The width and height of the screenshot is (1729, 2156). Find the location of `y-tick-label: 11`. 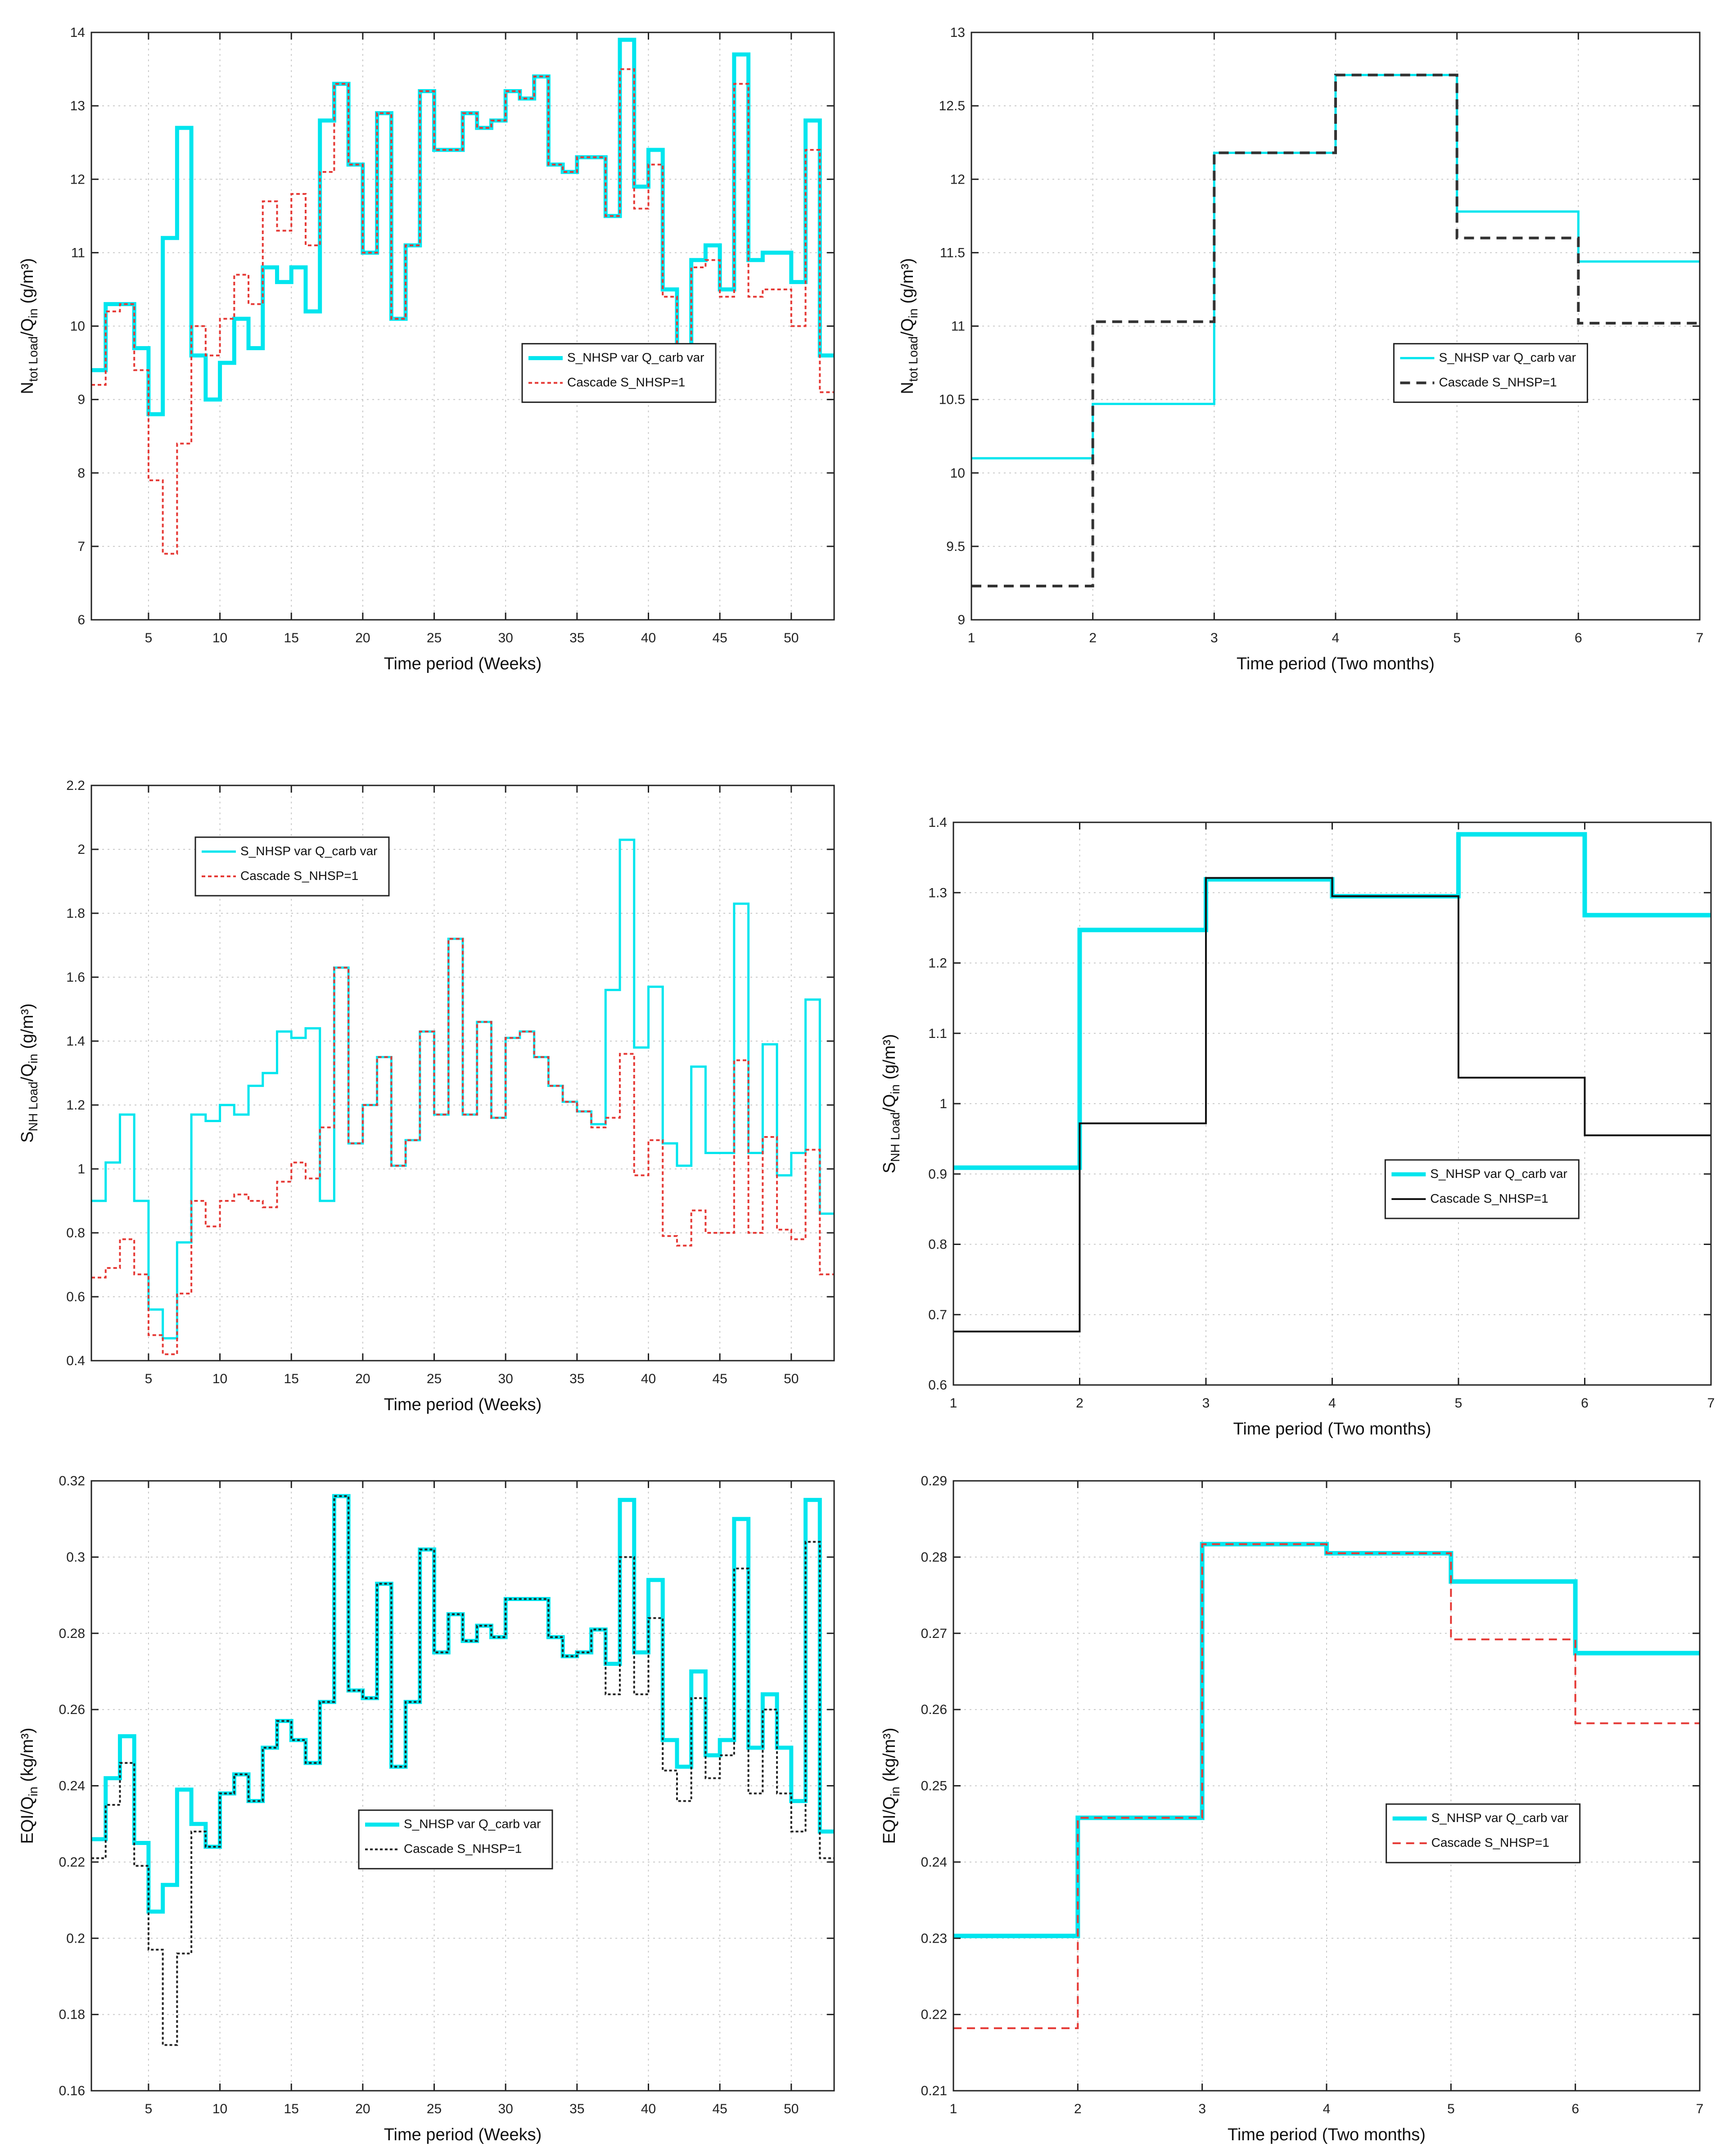

y-tick-label: 11 is located at coordinates (958, 326).